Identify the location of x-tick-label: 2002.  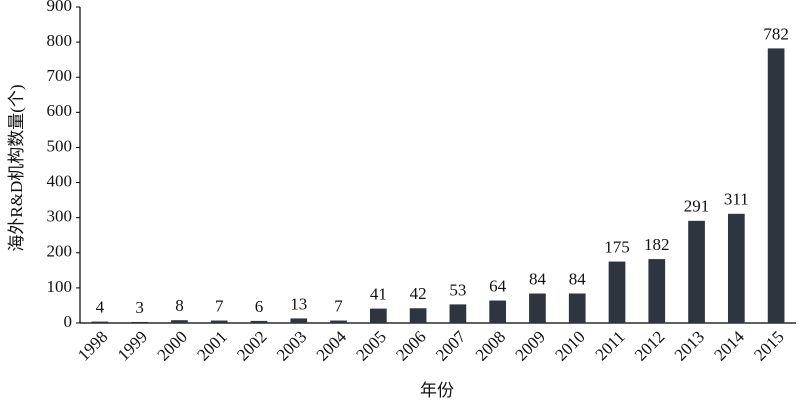
(251, 345).